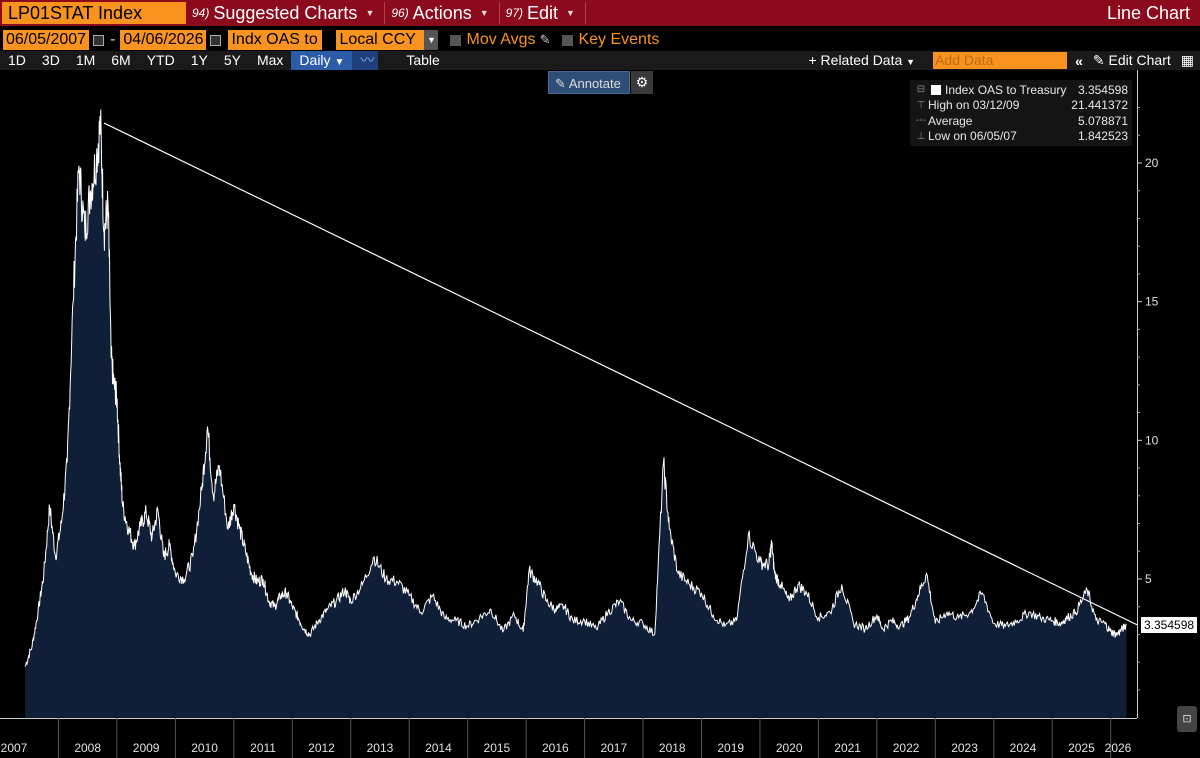  I want to click on menu-label: Suggested Charts, so click(285, 12).